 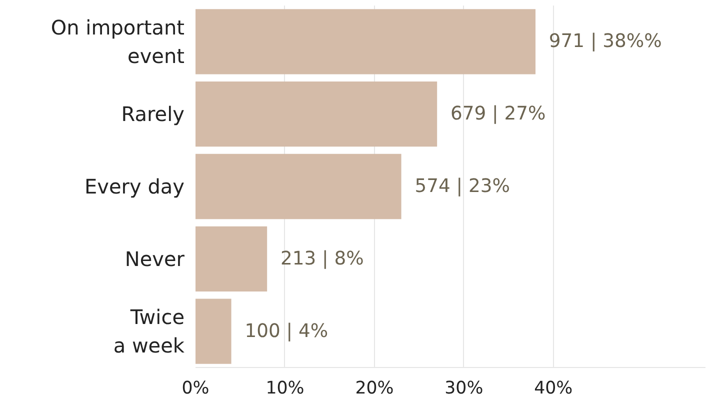 What do you see at coordinates (286, 331) in the screenshot?
I see `data-label: 100 | 4%` at bounding box center [286, 331].